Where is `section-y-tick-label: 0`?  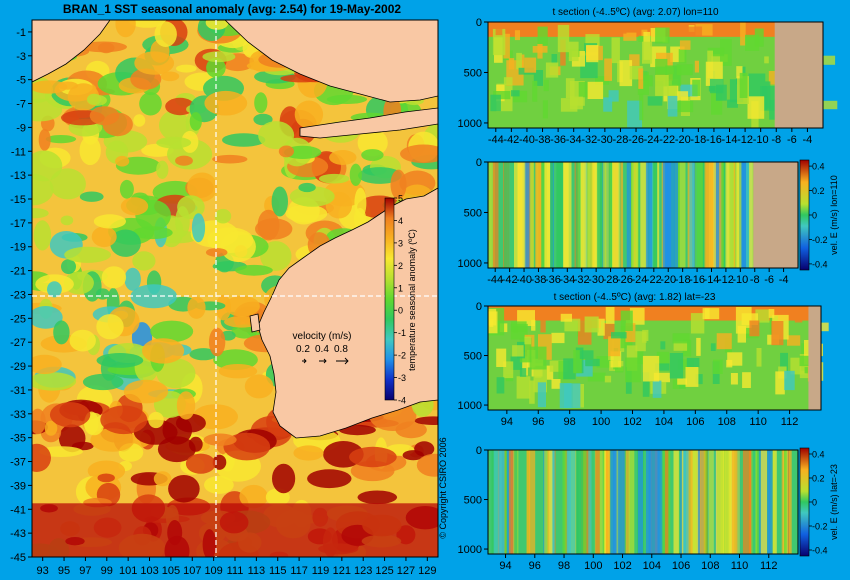
section-y-tick-label: 0 is located at coordinates (479, 163).